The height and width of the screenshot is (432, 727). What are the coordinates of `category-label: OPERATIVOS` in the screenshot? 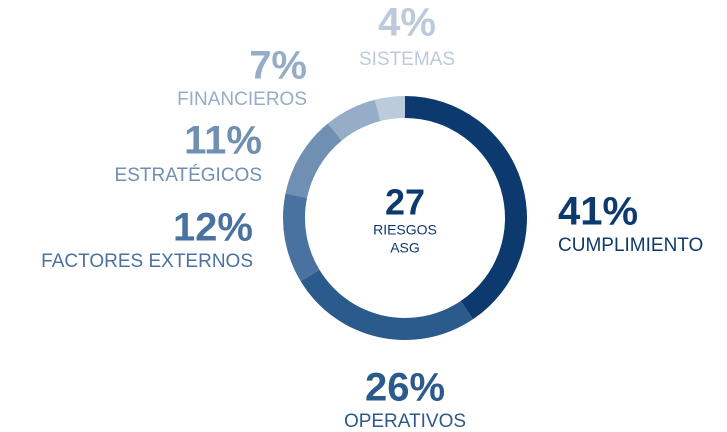 It's located at (405, 421).